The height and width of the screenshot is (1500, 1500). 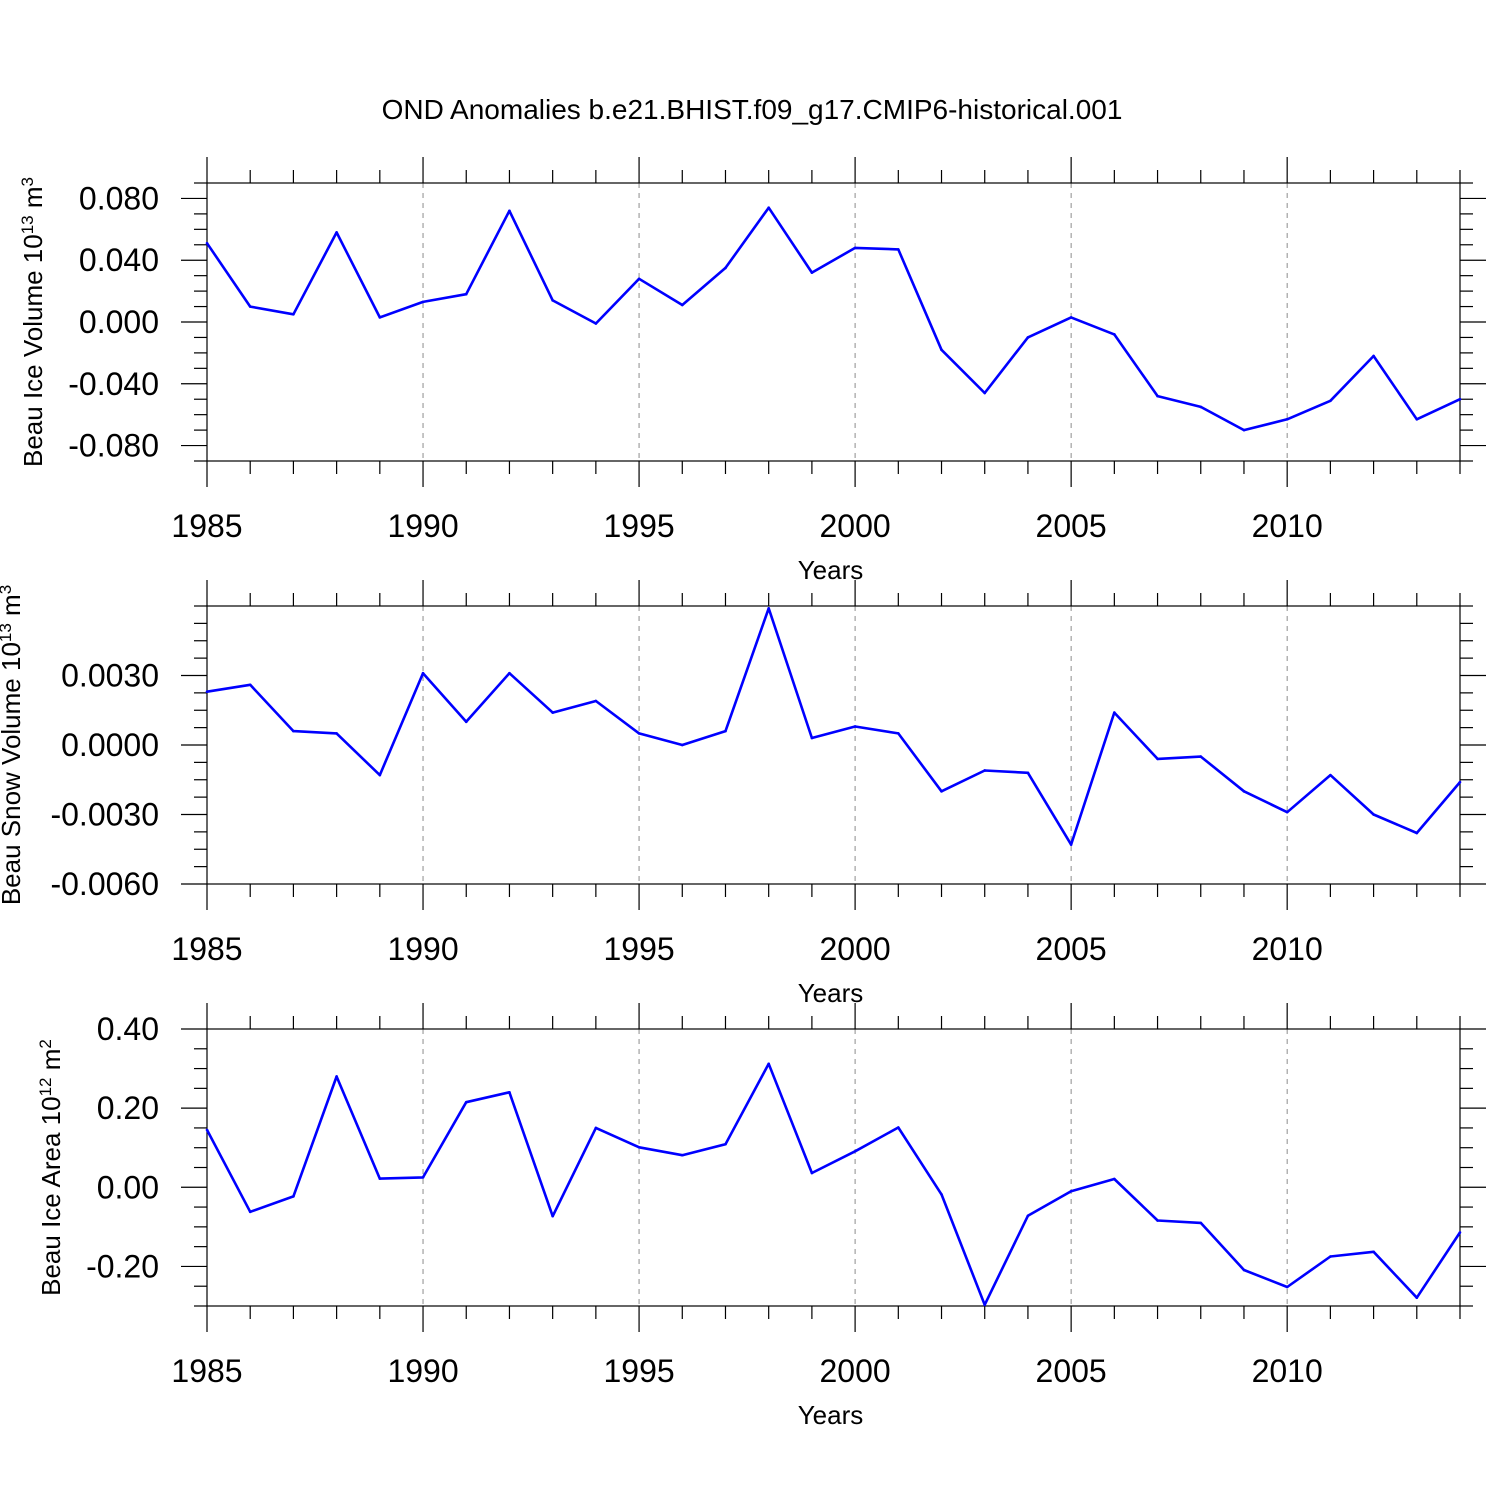 I want to click on y-tick-label: 0.0030, so click(x=110, y=676).